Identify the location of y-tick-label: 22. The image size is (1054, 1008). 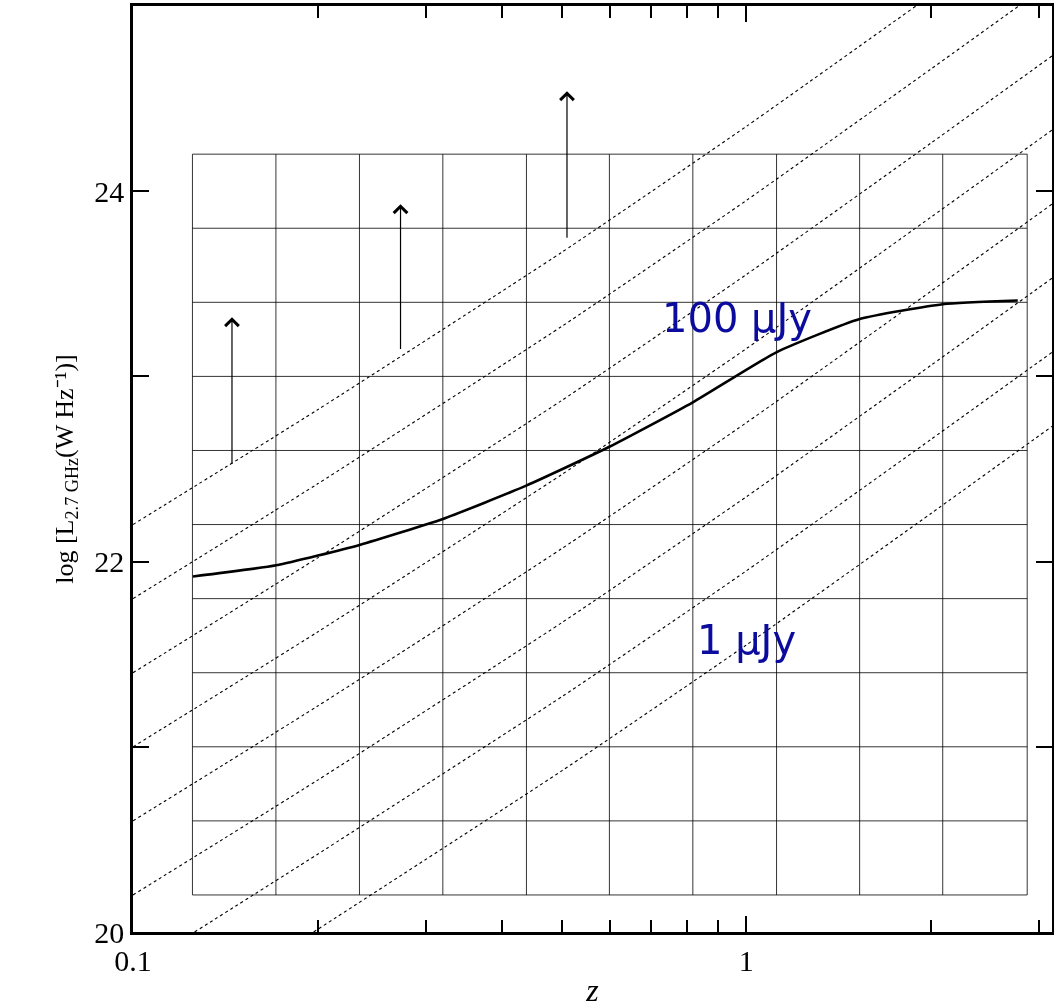
(109, 562).